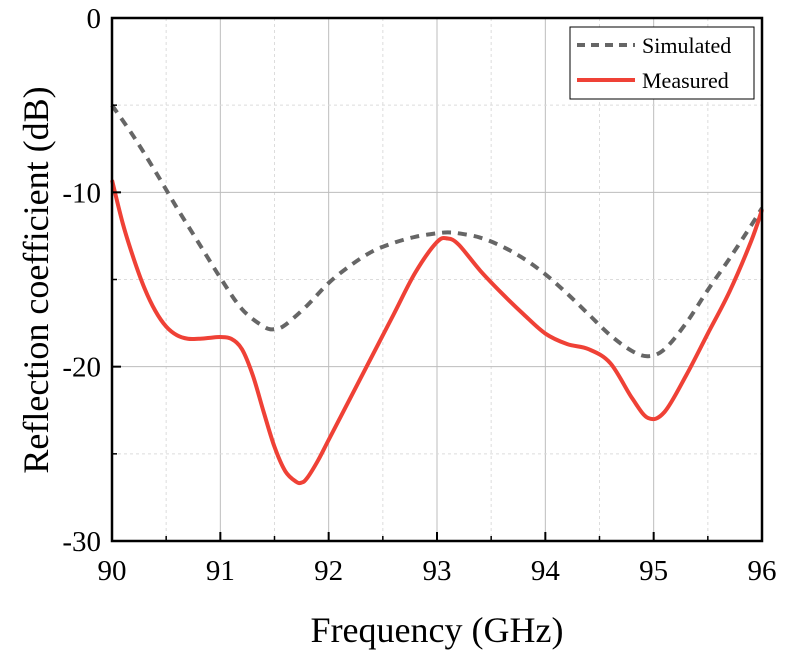 This screenshot has width=789, height=662. What do you see at coordinates (437, 630) in the screenshot?
I see `x-axis-title: Frequency (GHz)` at bounding box center [437, 630].